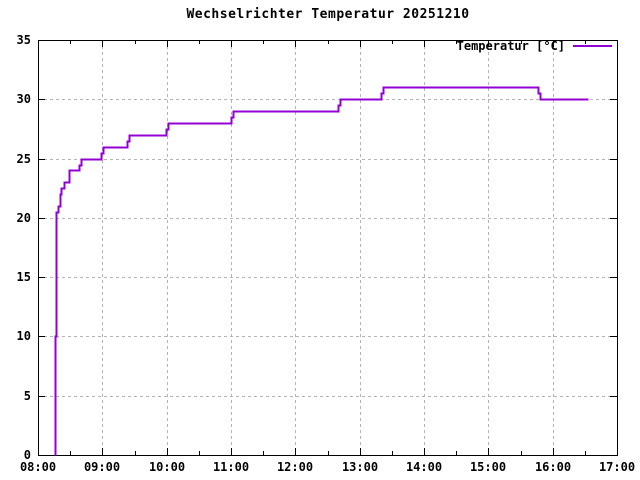 This screenshot has height=480, width=640. Describe the element at coordinates (617, 467) in the screenshot. I see `x-tick-label: 17:00` at that location.